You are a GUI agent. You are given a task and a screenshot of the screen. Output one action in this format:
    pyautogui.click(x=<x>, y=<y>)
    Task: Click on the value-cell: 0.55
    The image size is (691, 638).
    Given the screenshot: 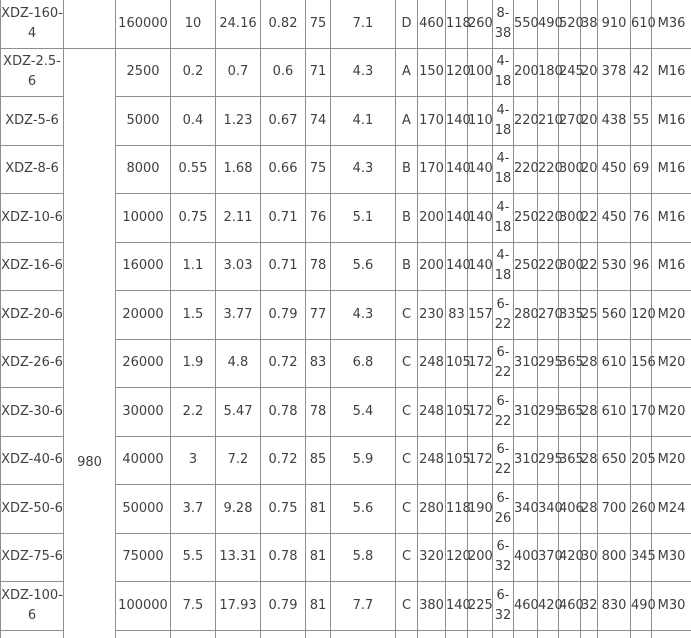 What is the action you would take?
    pyautogui.click(x=193, y=169)
    